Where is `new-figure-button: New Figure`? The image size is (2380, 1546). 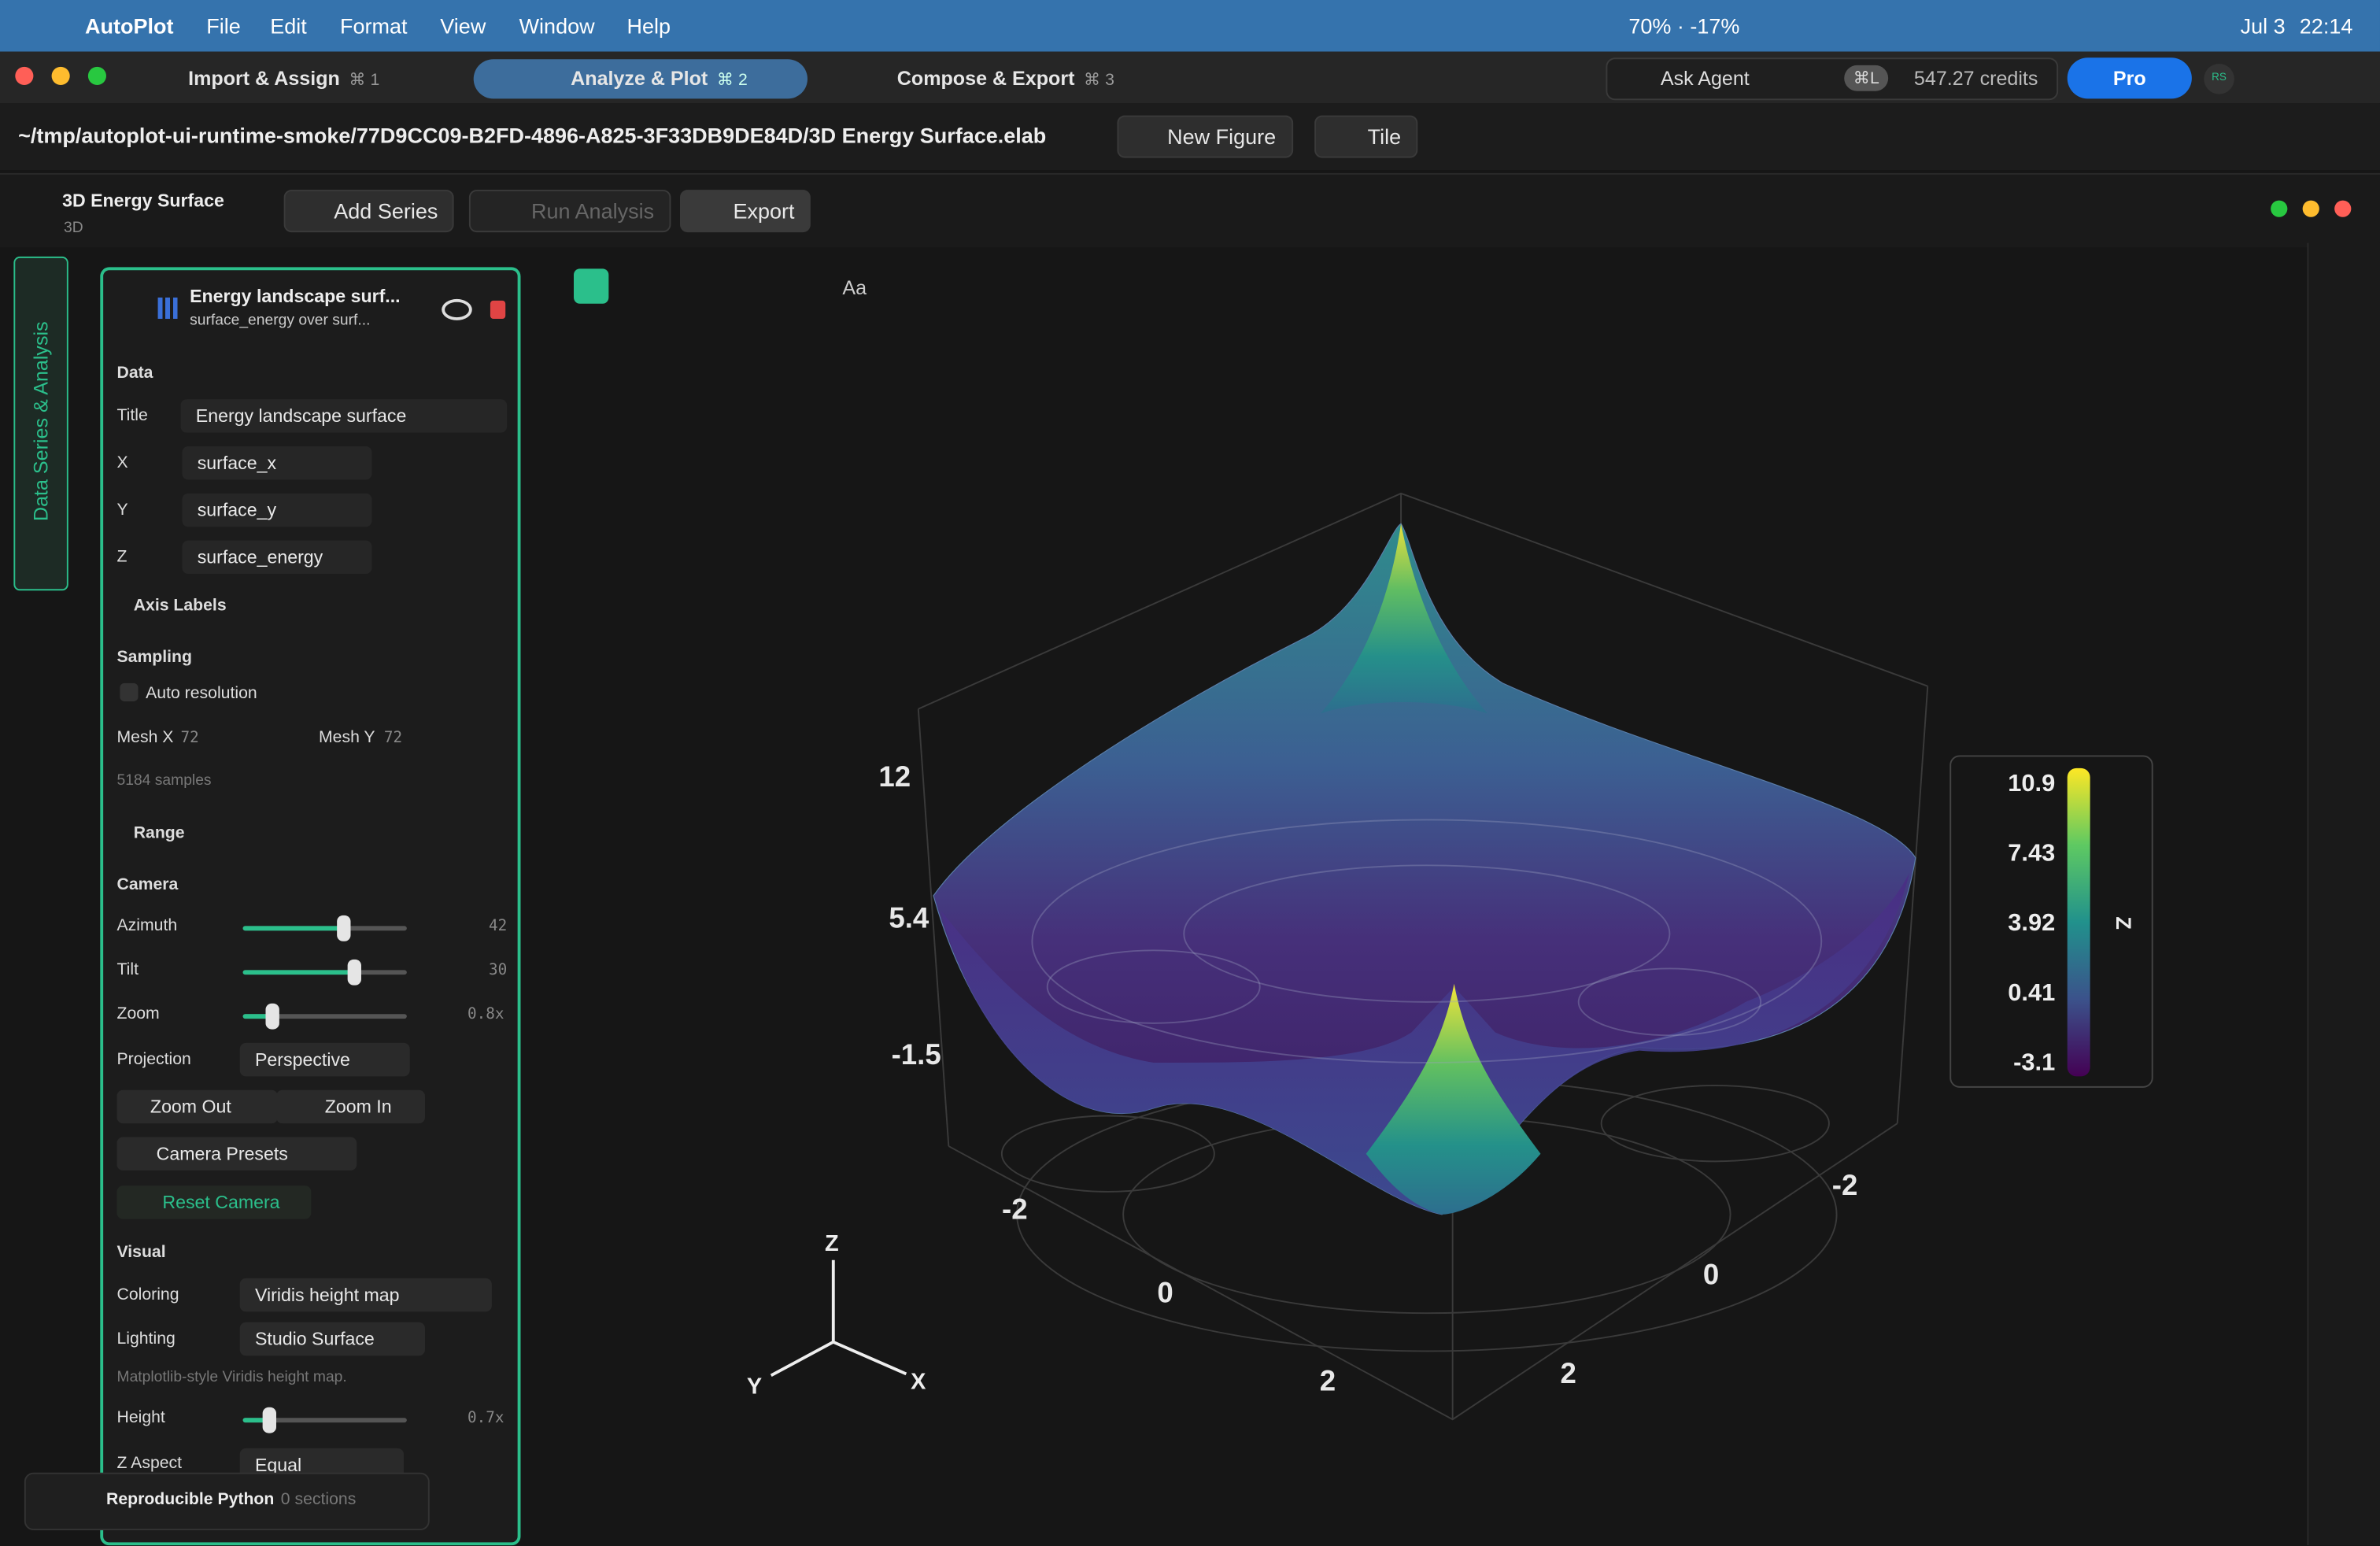
new-figure-button: New Figure is located at coordinates (1205, 136).